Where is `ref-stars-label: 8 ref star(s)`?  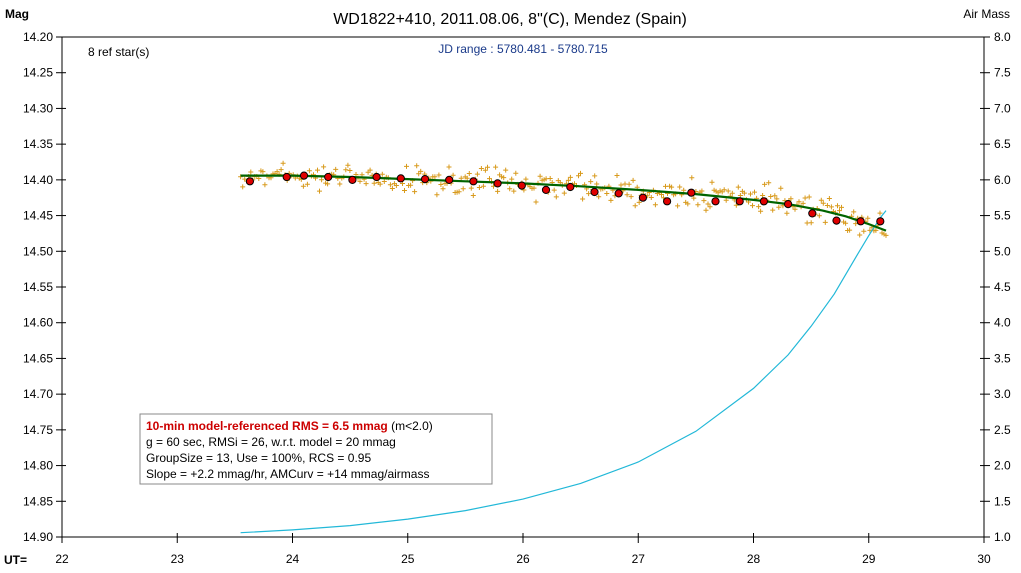
ref-stars-label: 8 ref star(s) is located at coordinates (118, 52).